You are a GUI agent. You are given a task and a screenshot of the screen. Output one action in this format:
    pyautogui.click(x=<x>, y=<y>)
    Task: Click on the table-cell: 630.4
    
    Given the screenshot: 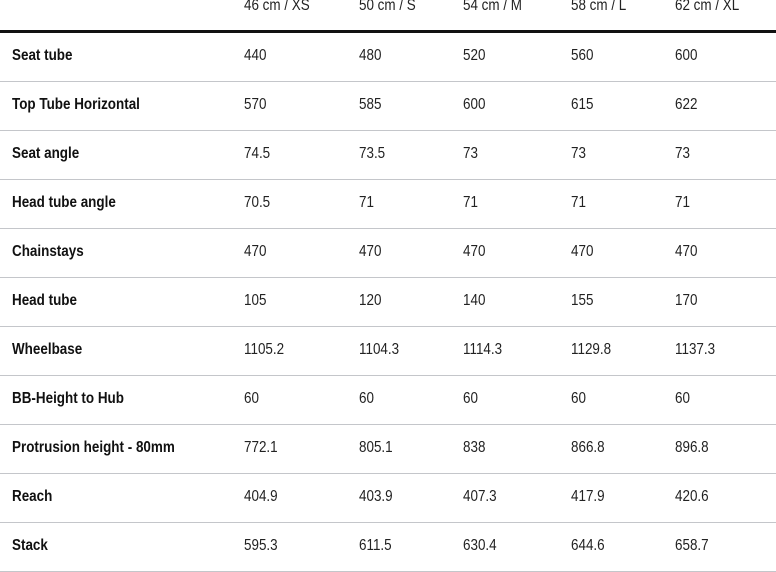 What is the action you would take?
    pyautogui.click(x=480, y=545)
    